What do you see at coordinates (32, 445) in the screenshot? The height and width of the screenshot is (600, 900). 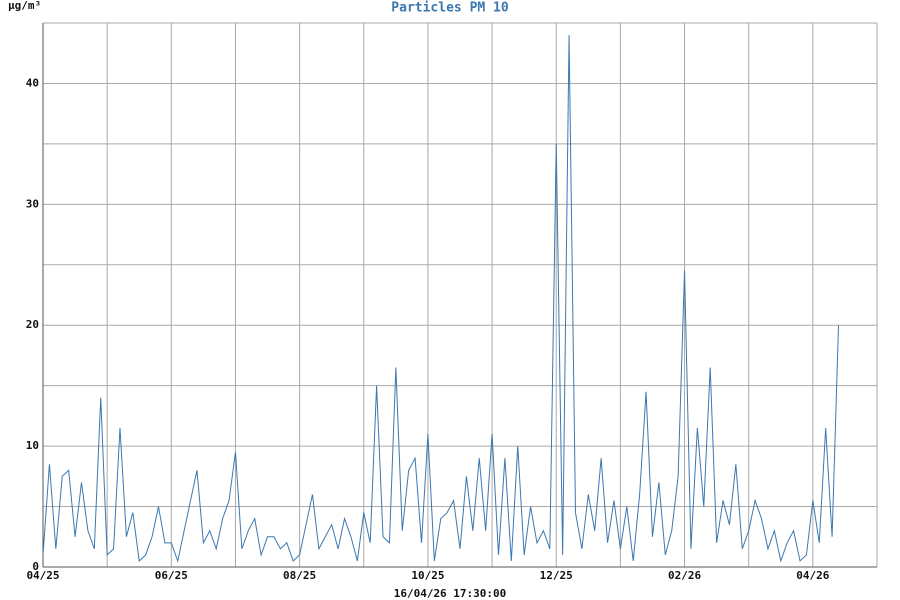 I see `y-tick-label: 10` at bounding box center [32, 445].